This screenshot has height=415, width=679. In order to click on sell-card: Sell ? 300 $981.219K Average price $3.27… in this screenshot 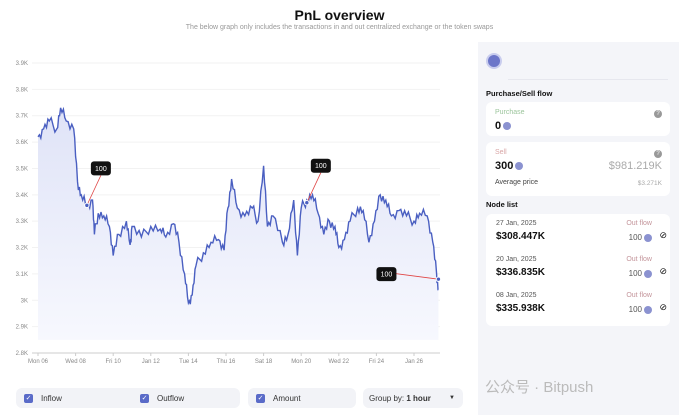, I will do `click(578, 169)`.